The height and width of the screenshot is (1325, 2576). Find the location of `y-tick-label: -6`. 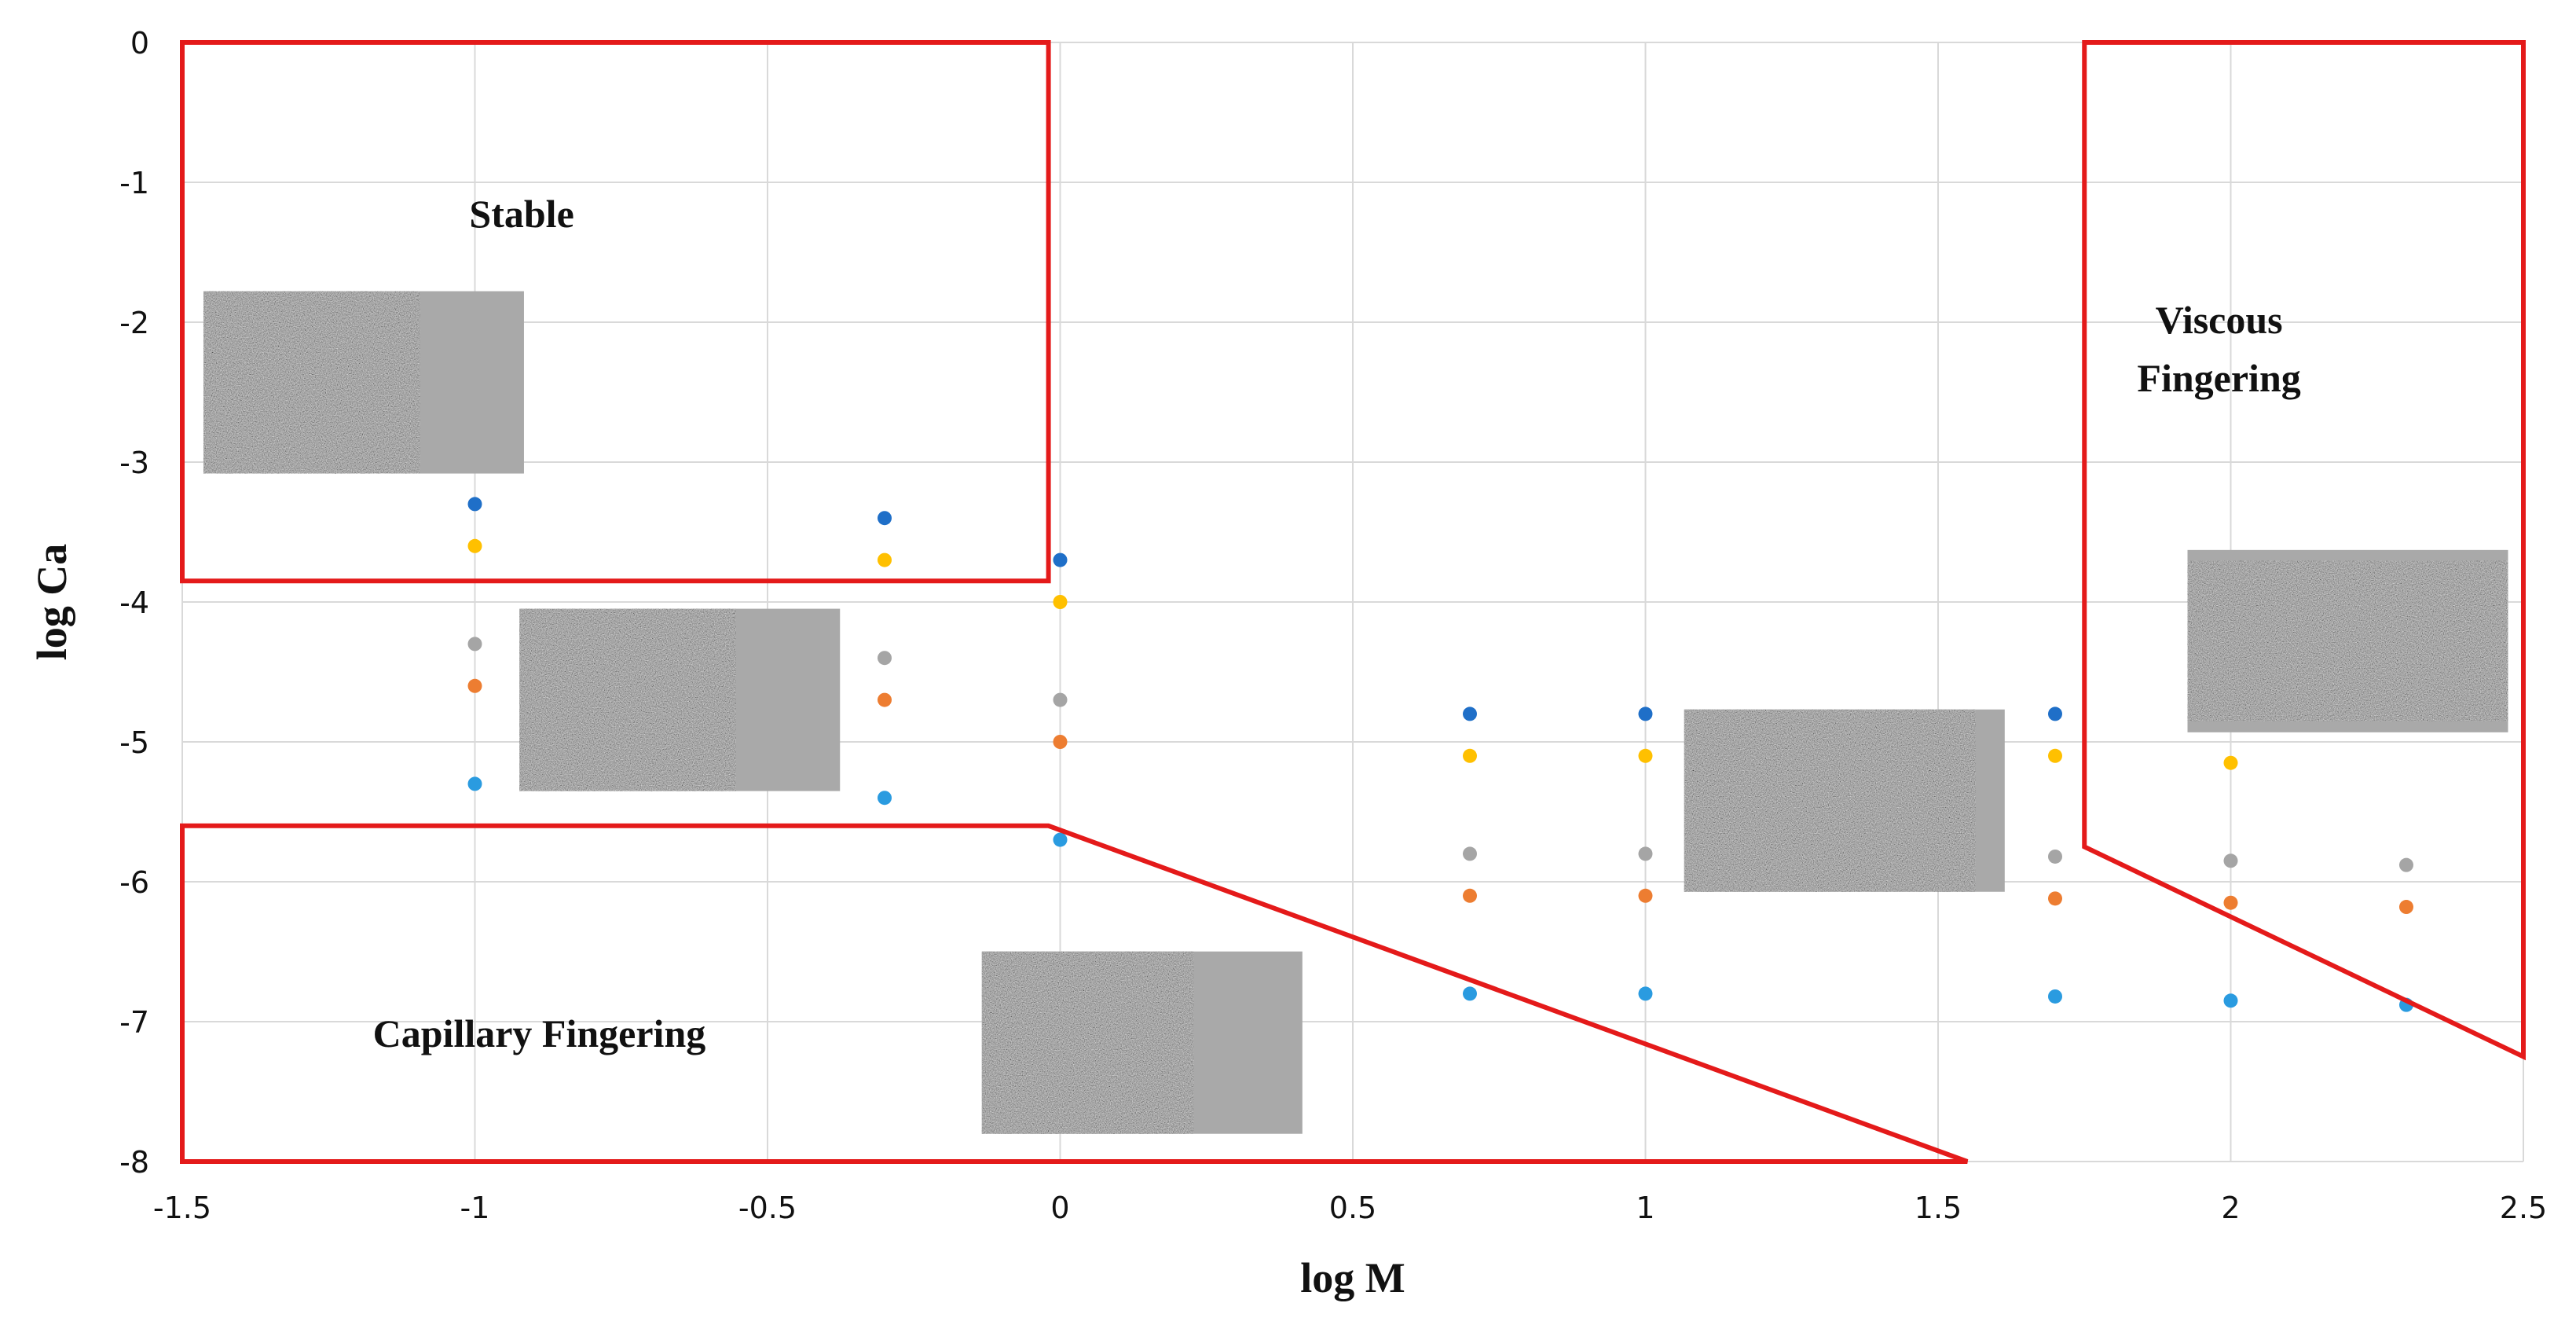

y-tick-label: -6 is located at coordinates (134, 882).